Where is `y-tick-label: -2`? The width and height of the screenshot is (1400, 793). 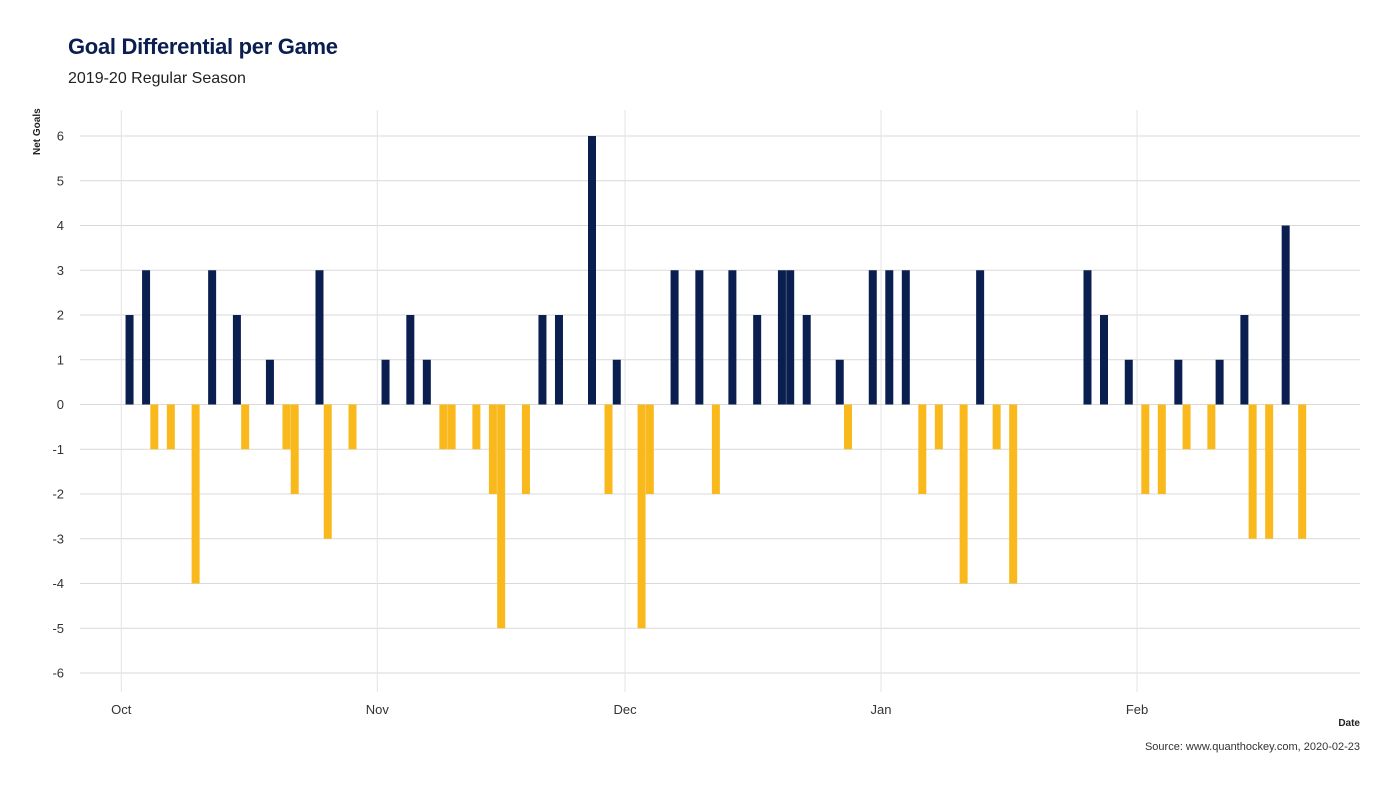
y-tick-label: -2 is located at coordinates (58, 494).